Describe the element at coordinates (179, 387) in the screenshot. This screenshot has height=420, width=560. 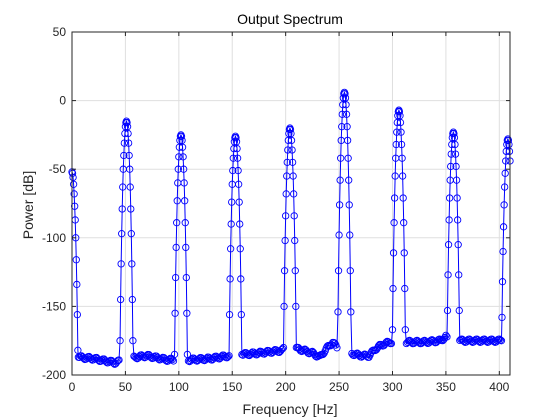
I see `x-tick-label: 100` at that location.